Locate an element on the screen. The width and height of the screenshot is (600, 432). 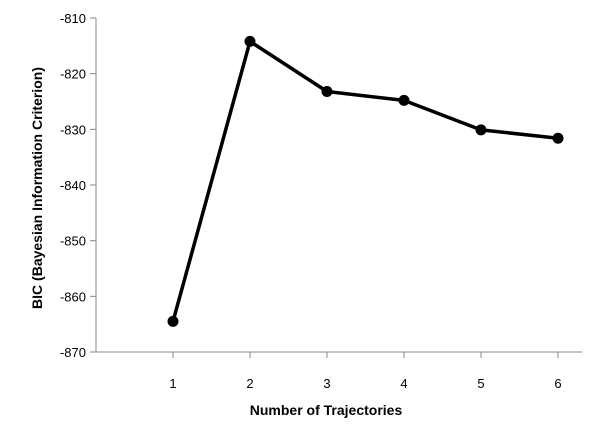
x-tick-label: 1 is located at coordinates (172, 383).